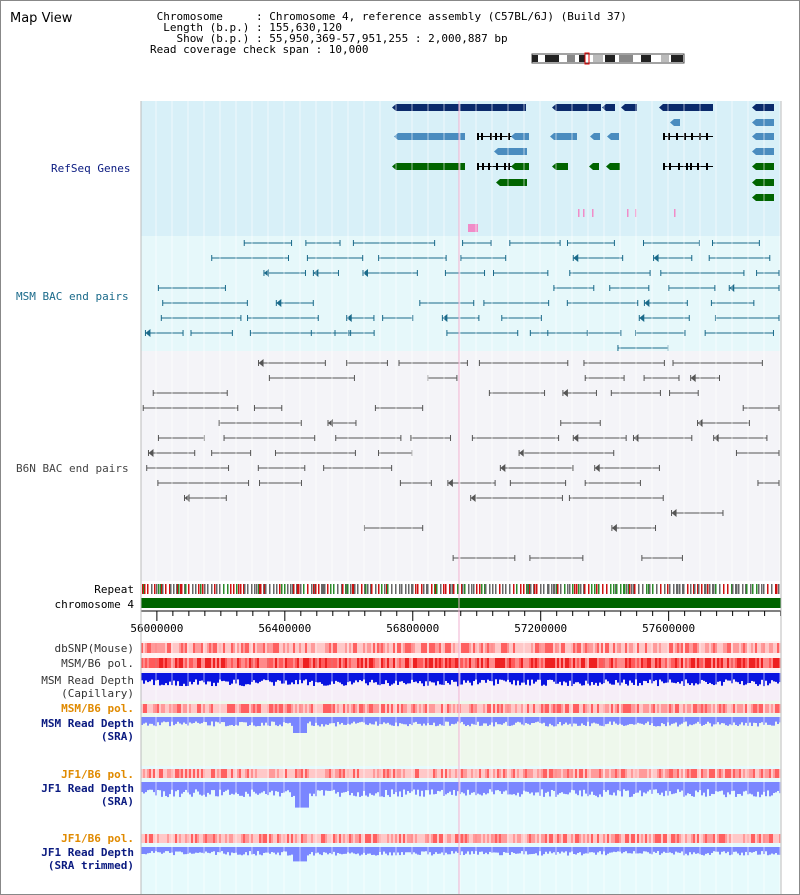 The height and width of the screenshot is (895, 800). I want to click on gene-exon, so click(691, 166).